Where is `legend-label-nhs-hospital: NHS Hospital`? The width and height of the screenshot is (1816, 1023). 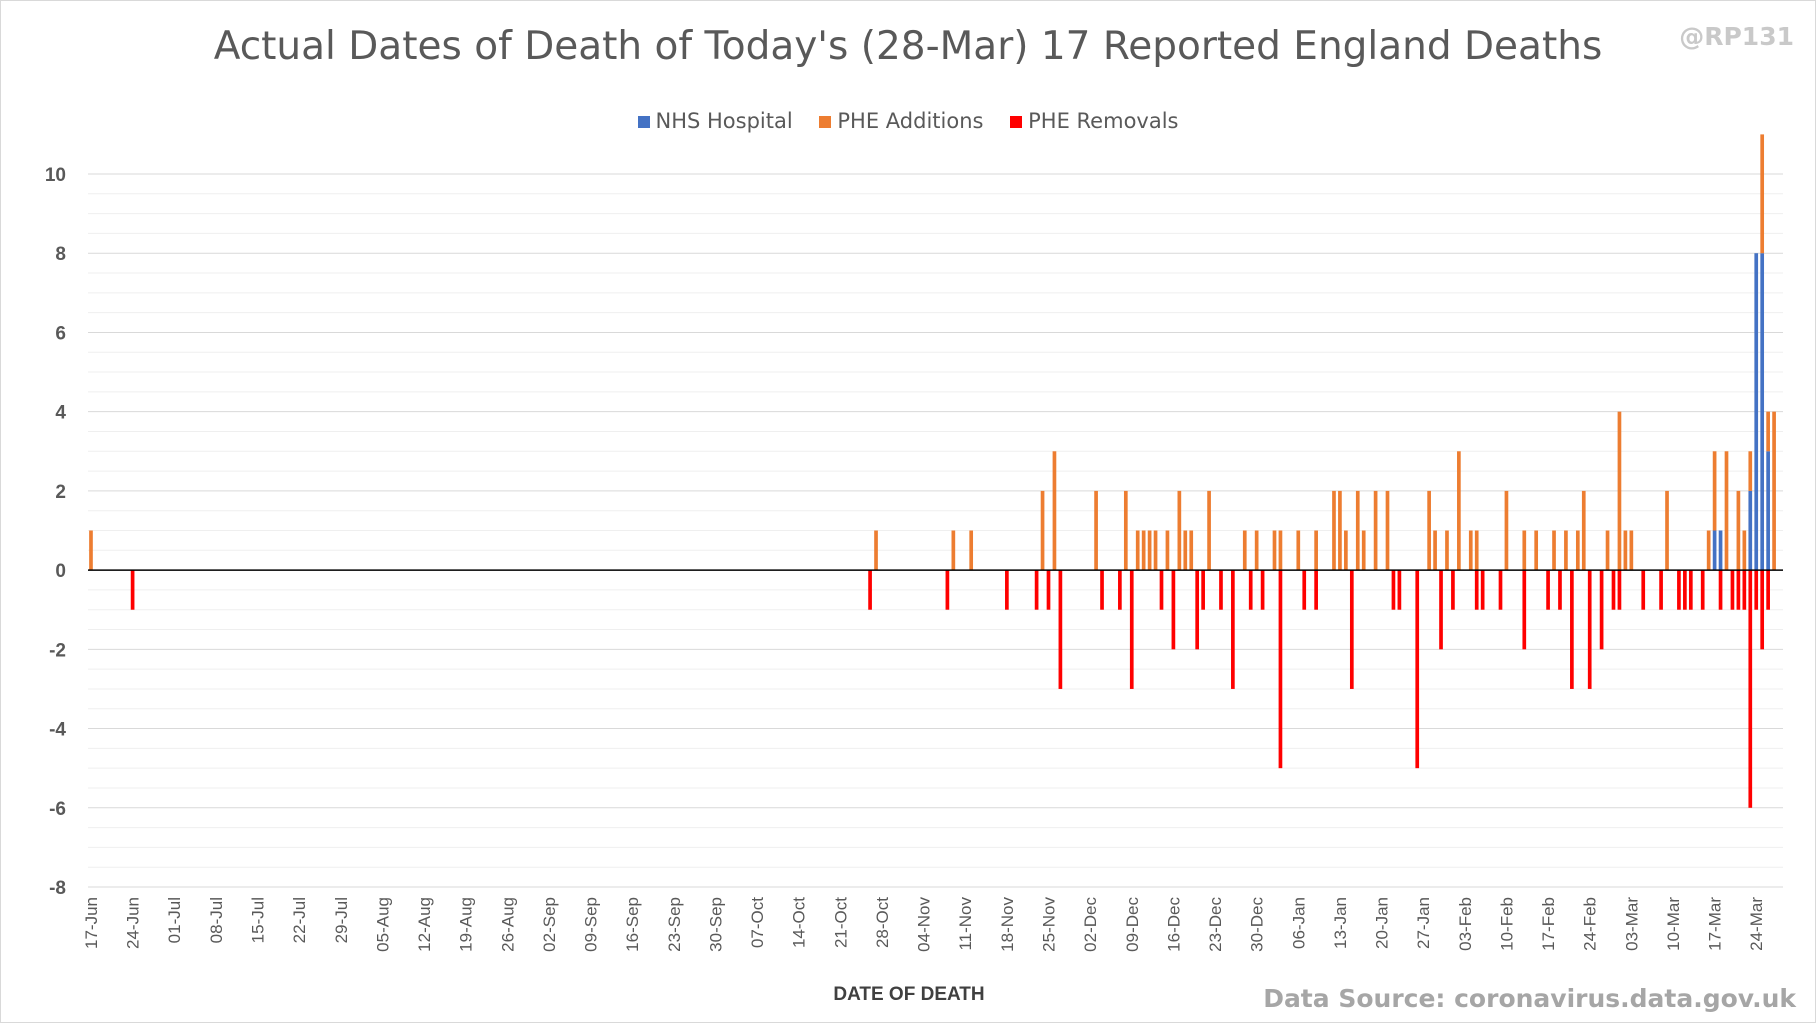 legend-label-nhs-hospital: NHS Hospital is located at coordinates (724, 121).